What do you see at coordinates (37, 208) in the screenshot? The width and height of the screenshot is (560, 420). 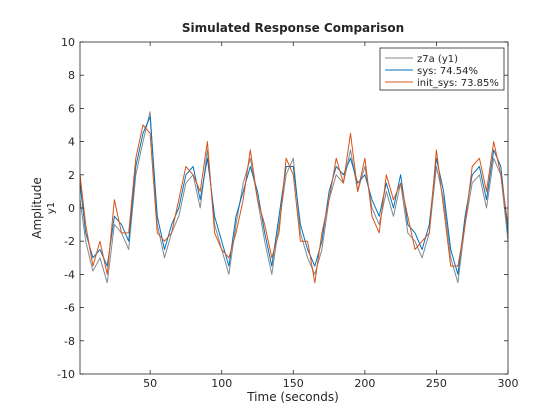 I see `y-axis-label: Amplitude` at bounding box center [37, 208].